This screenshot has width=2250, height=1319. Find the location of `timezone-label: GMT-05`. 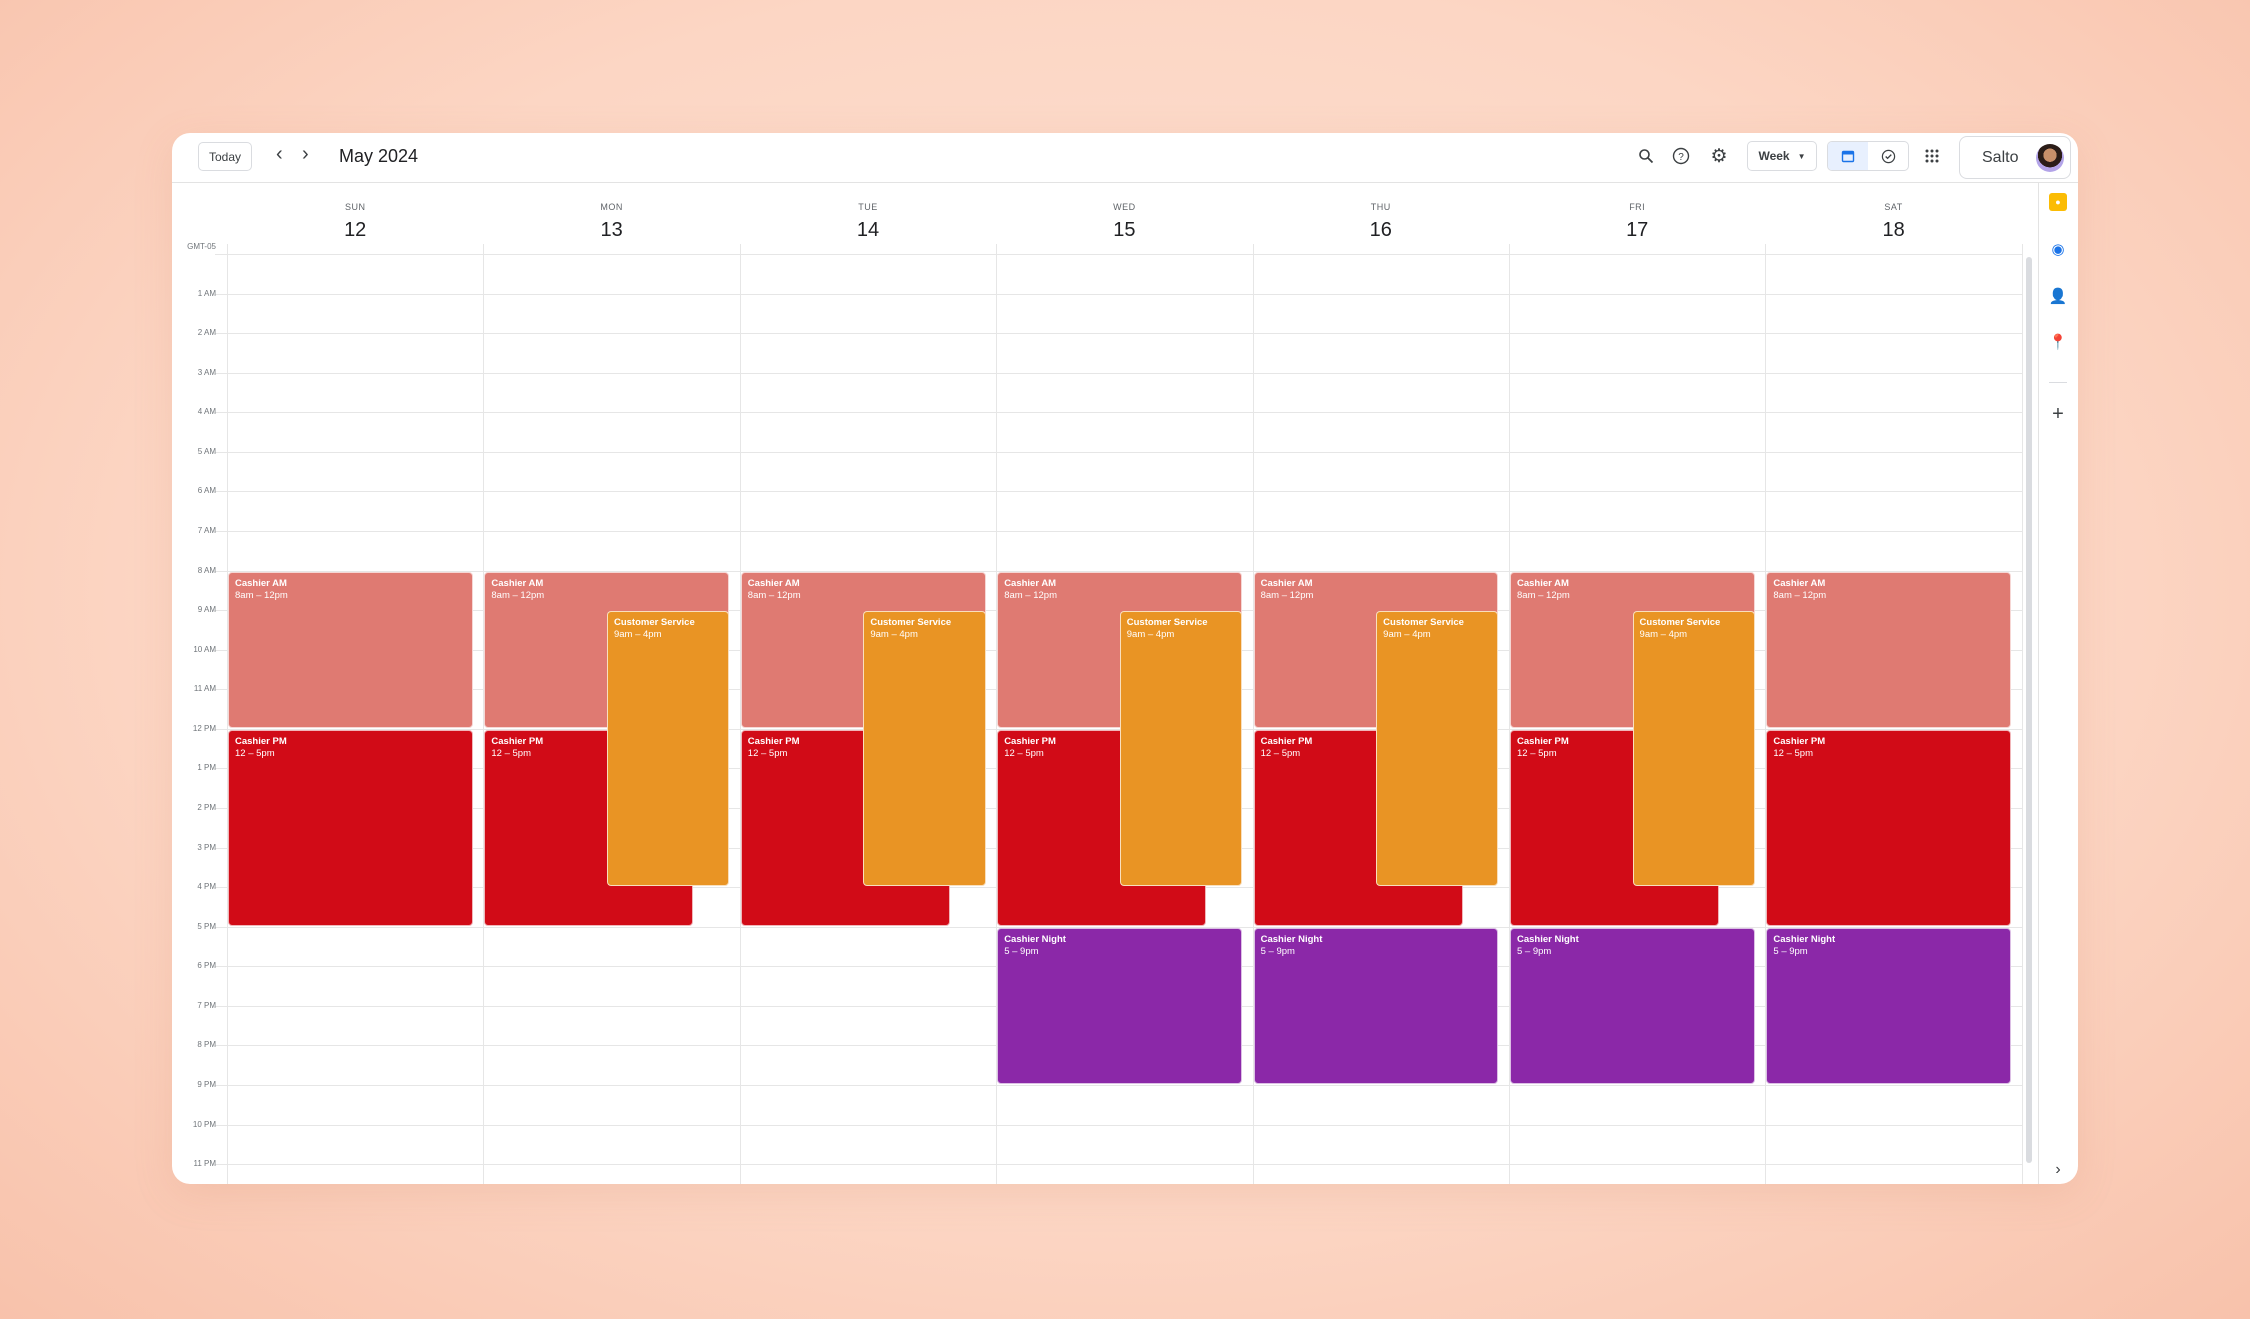

timezone-label: GMT-05 is located at coordinates (201, 246).